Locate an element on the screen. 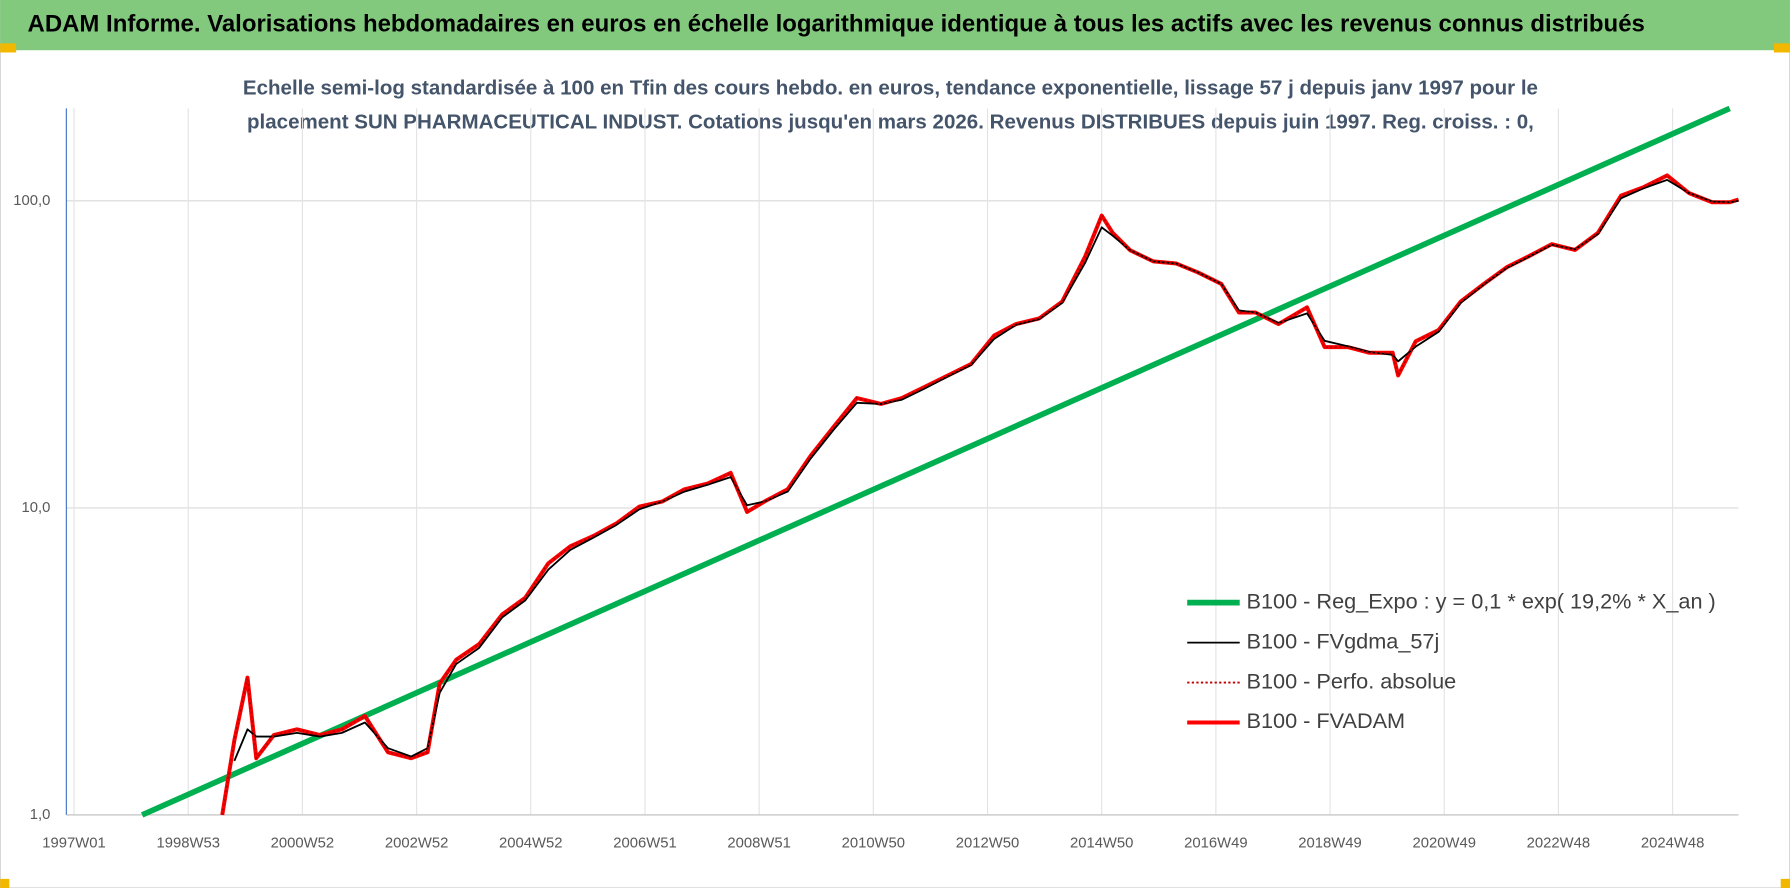 The height and width of the screenshot is (888, 1790). x-tick-label: 2004W52 is located at coordinates (530, 843).